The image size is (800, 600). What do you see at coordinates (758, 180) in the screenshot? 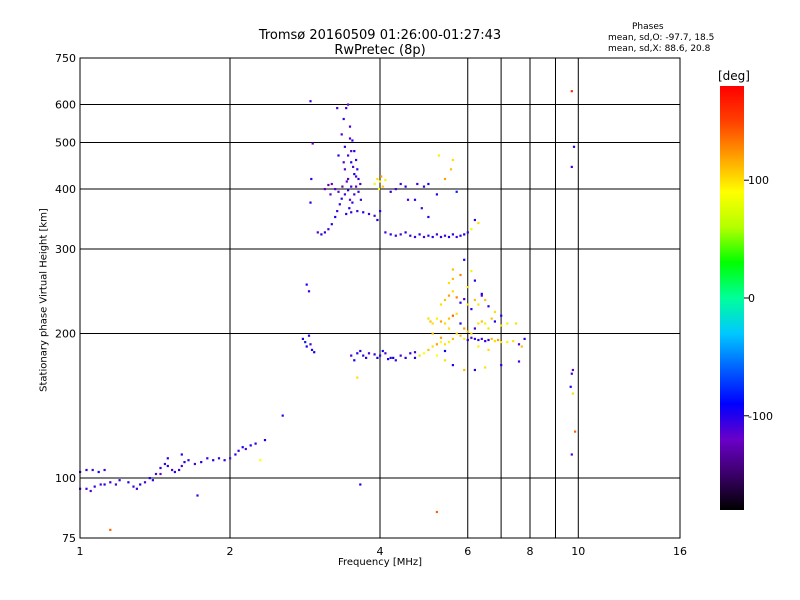
I see `colorbar-tick-label: 100` at bounding box center [758, 180].